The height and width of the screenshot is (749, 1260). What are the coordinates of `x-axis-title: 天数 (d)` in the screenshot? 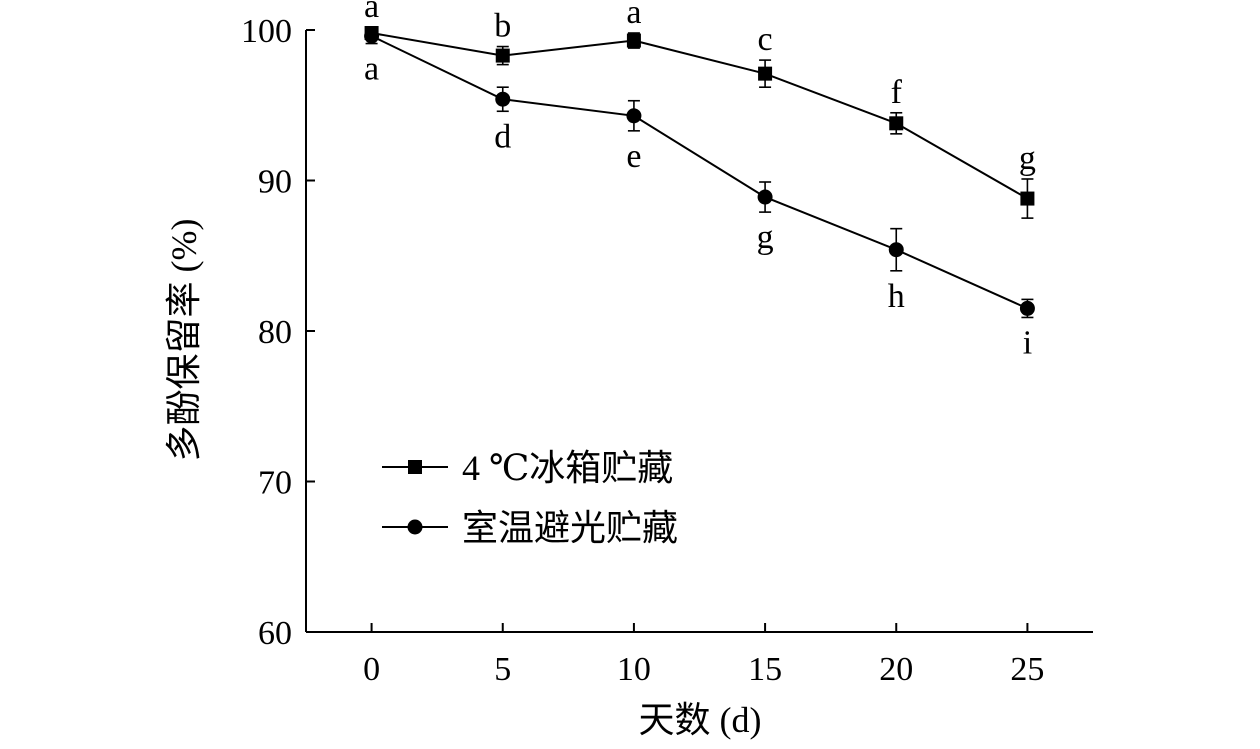 It's located at (700, 720).